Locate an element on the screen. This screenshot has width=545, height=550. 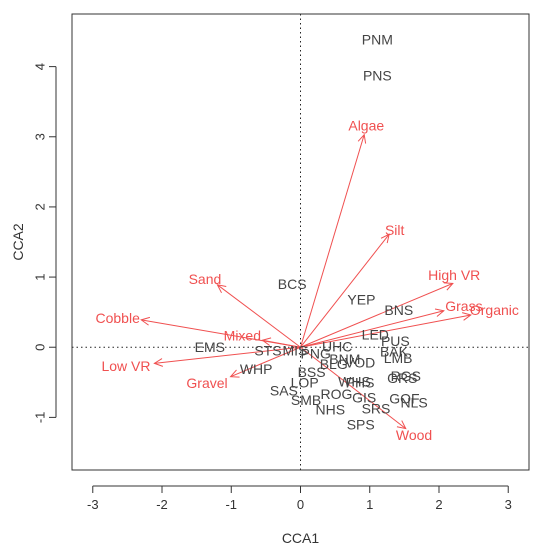
species-label: PNS is located at coordinates (377, 76).